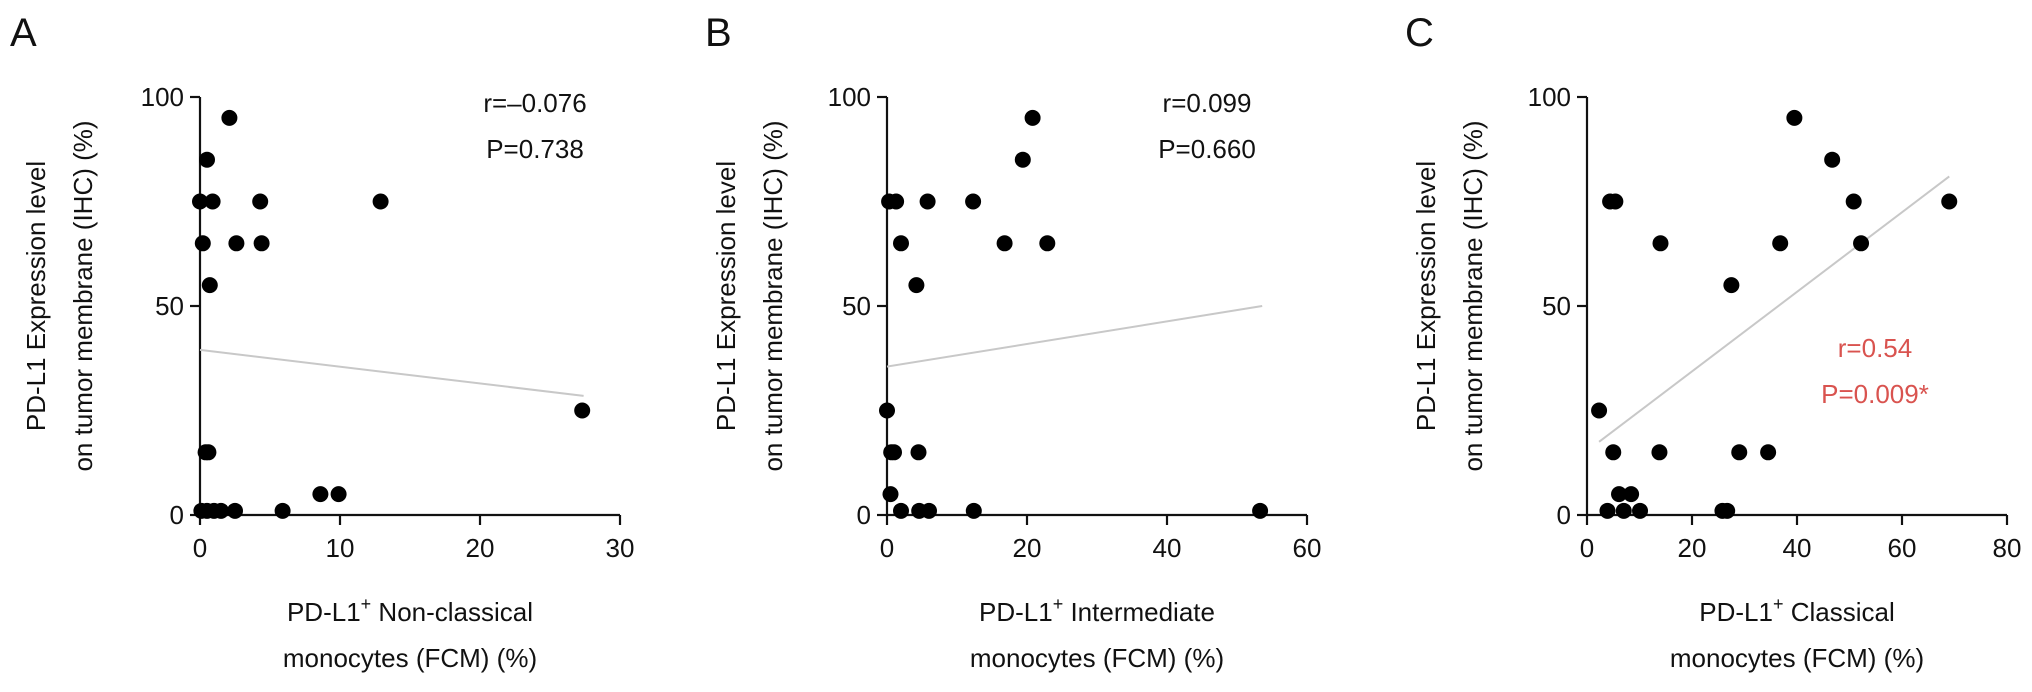 The height and width of the screenshot is (692, 2032). I want to click on correlation-r-label: r=–0.076, so click(534, 103).